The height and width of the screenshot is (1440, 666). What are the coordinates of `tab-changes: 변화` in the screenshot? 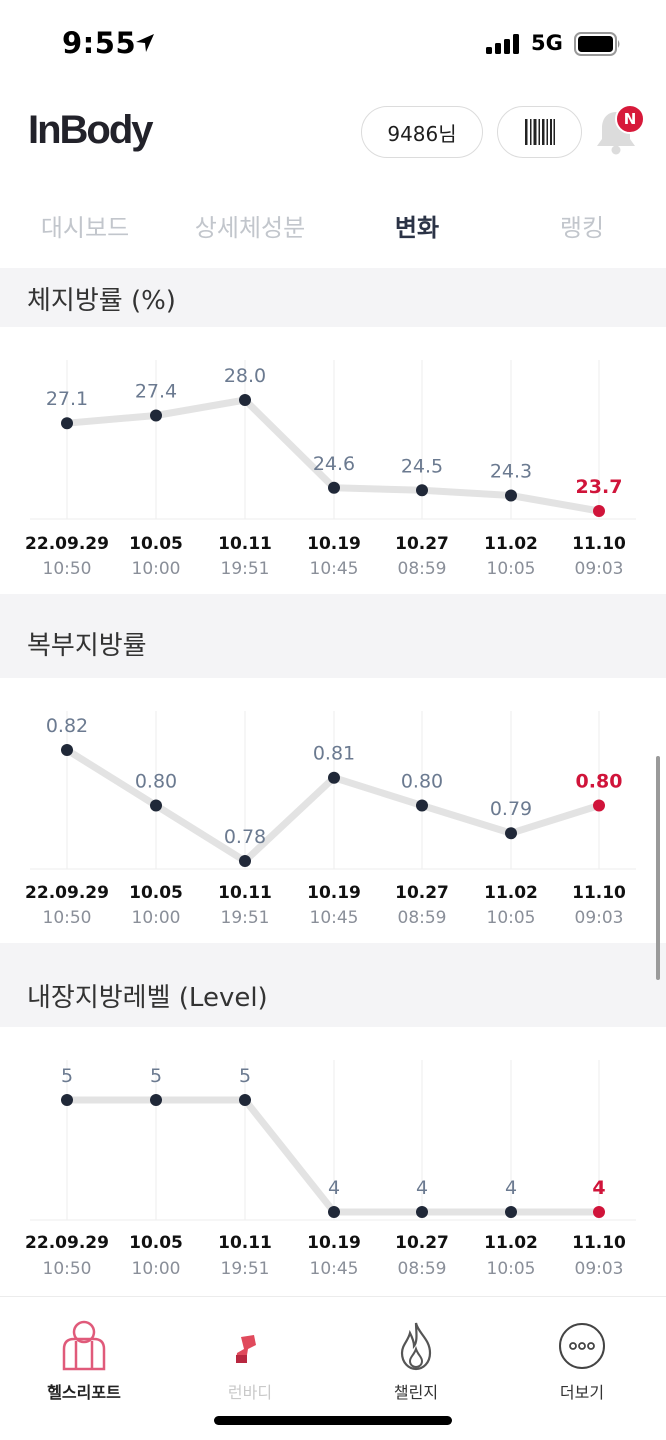 It's located at (417, 228).